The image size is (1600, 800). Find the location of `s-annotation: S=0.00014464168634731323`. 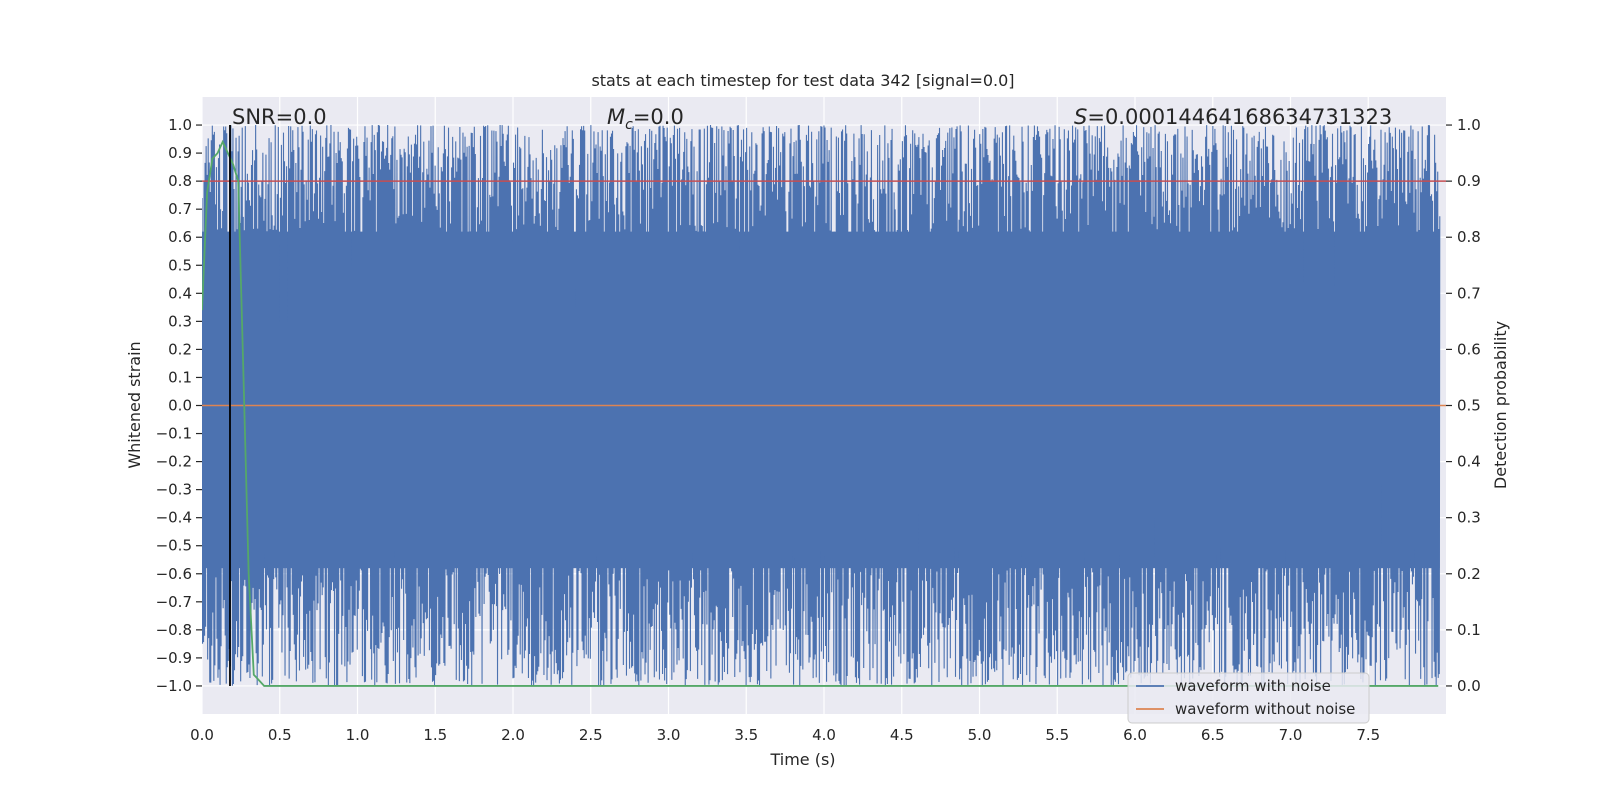

s-annotation: S=0.00014464168634731323 is located at coordinates (1233, 117).